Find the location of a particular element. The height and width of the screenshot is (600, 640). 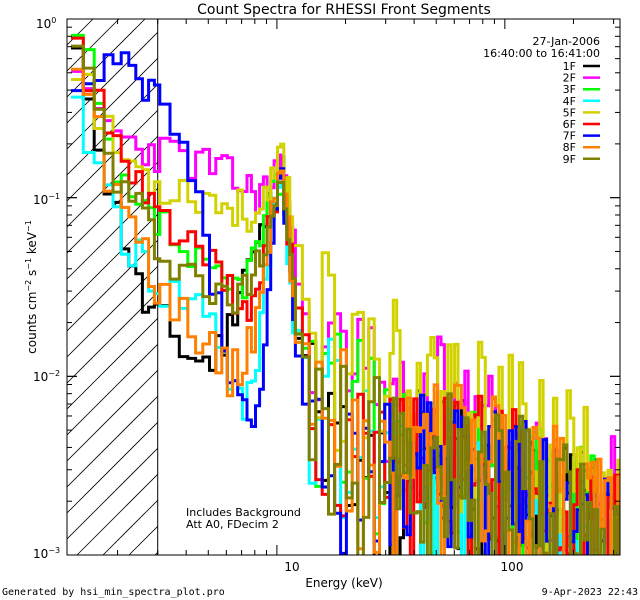

legend-label: 2F is located at coordinates (569, 78).